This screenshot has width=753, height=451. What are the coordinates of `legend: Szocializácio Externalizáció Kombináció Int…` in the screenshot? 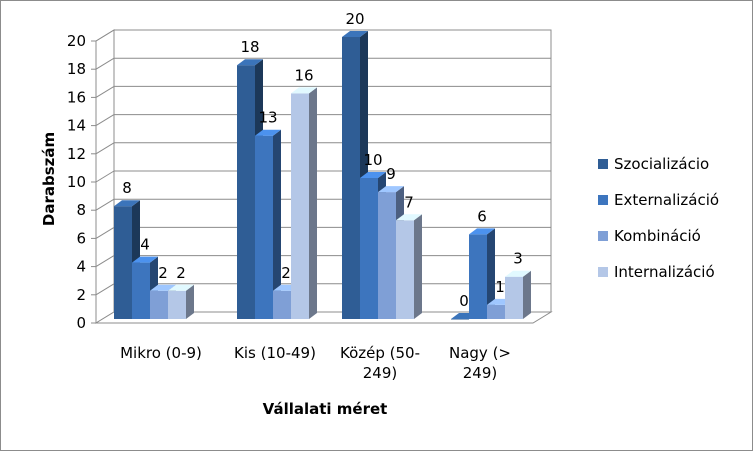 It's located at (658, 218).